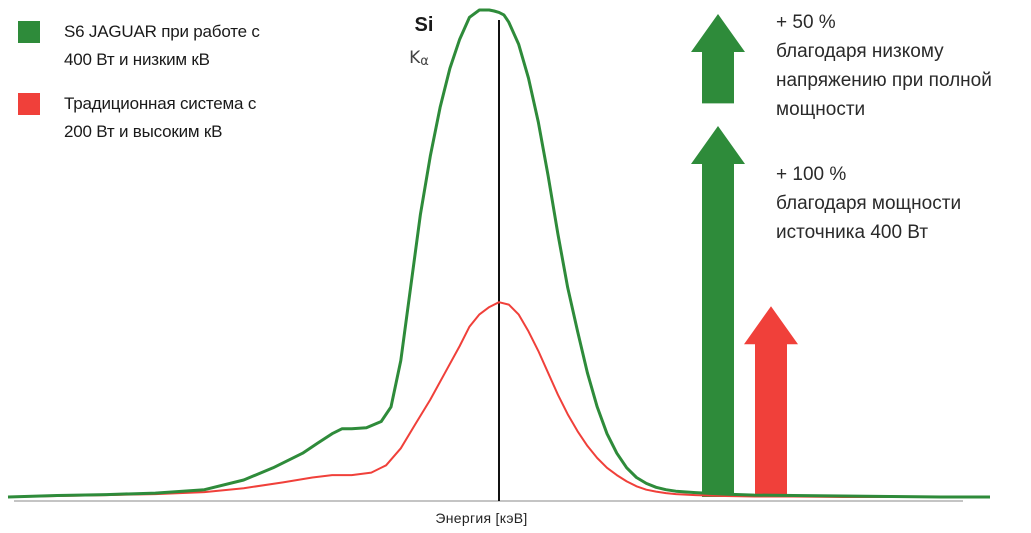 The height and width of the screenshot is (533, 1031). I want to click on legend-swatch-green, so click(29, 32).